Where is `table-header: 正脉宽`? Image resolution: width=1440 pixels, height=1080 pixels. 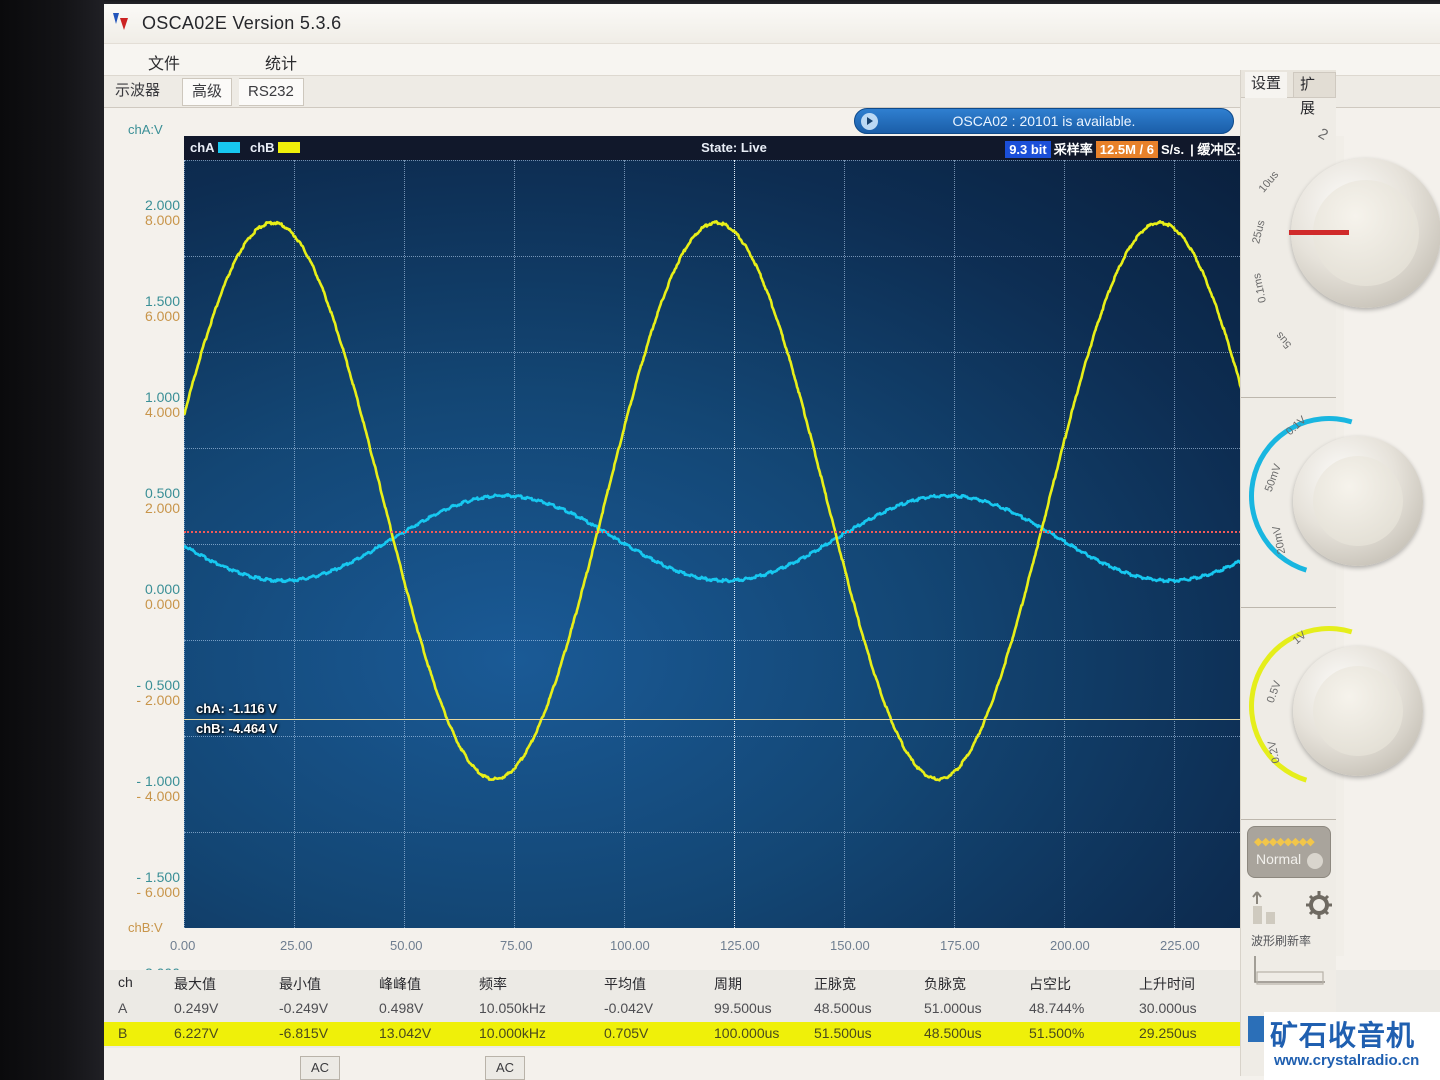 table-header: 正脉宽 is located at coordinates (835, 984).